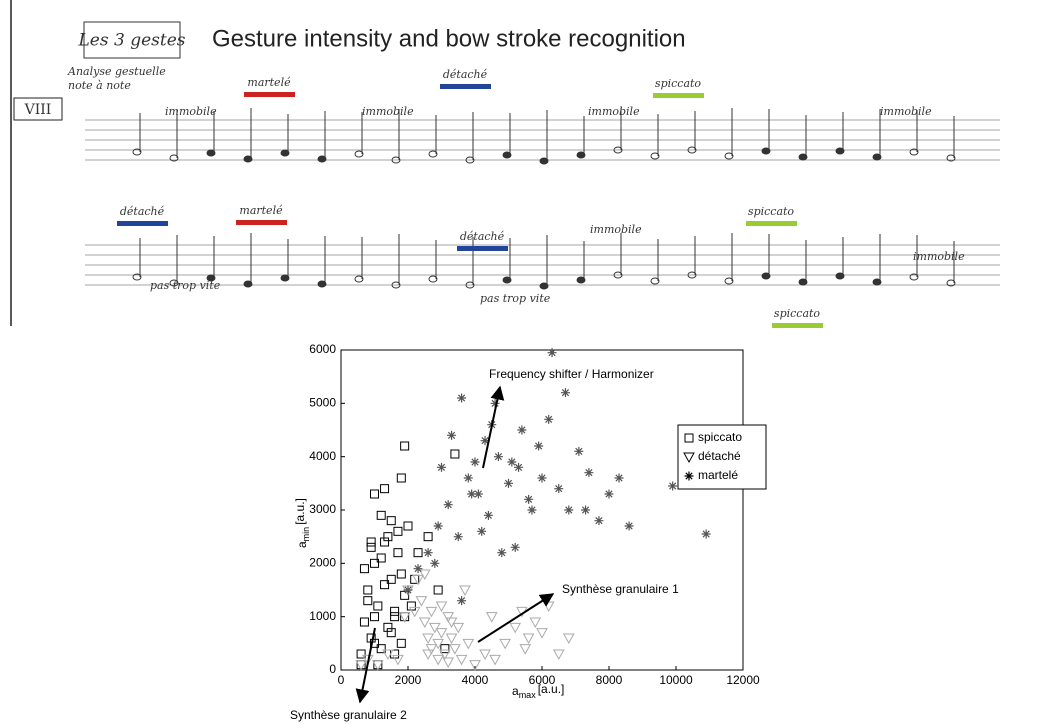 This screenshot has height=724, width=1043. I want to click on x-tick-label: 0, so click(341, 680).